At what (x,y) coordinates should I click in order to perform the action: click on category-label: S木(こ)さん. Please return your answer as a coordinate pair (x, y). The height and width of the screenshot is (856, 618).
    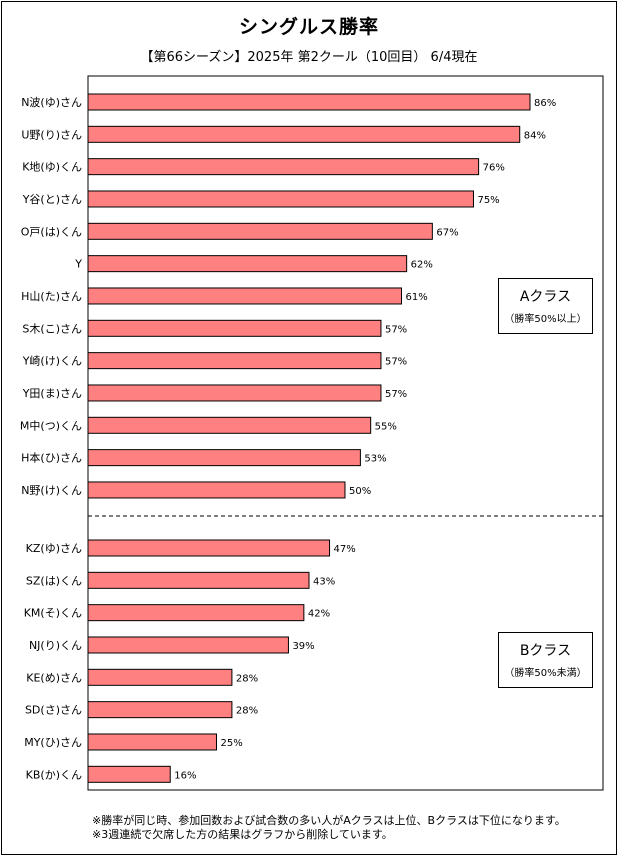
    Looking at the image, I should click on (52, 328).